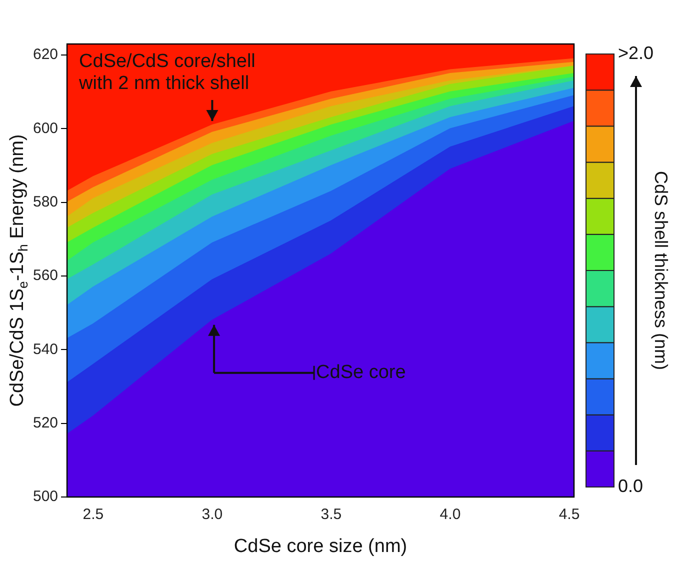 This screenshot has width=684, height=563. I want to click on y-tick-label: 600, so click(45, 128).